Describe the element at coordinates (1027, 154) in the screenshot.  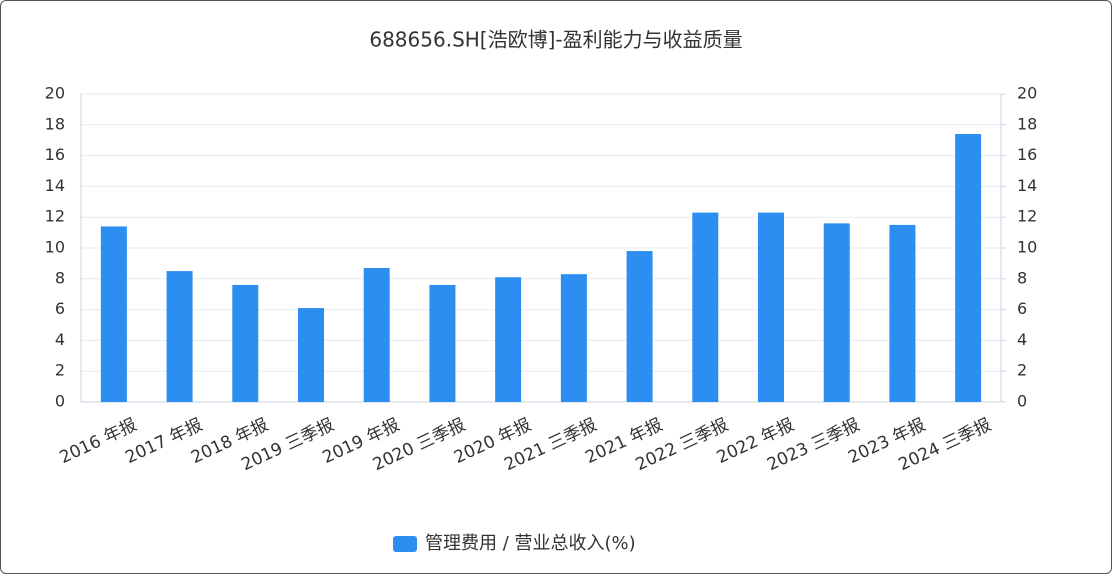
I see `y2-tick-label: 16` at that location.